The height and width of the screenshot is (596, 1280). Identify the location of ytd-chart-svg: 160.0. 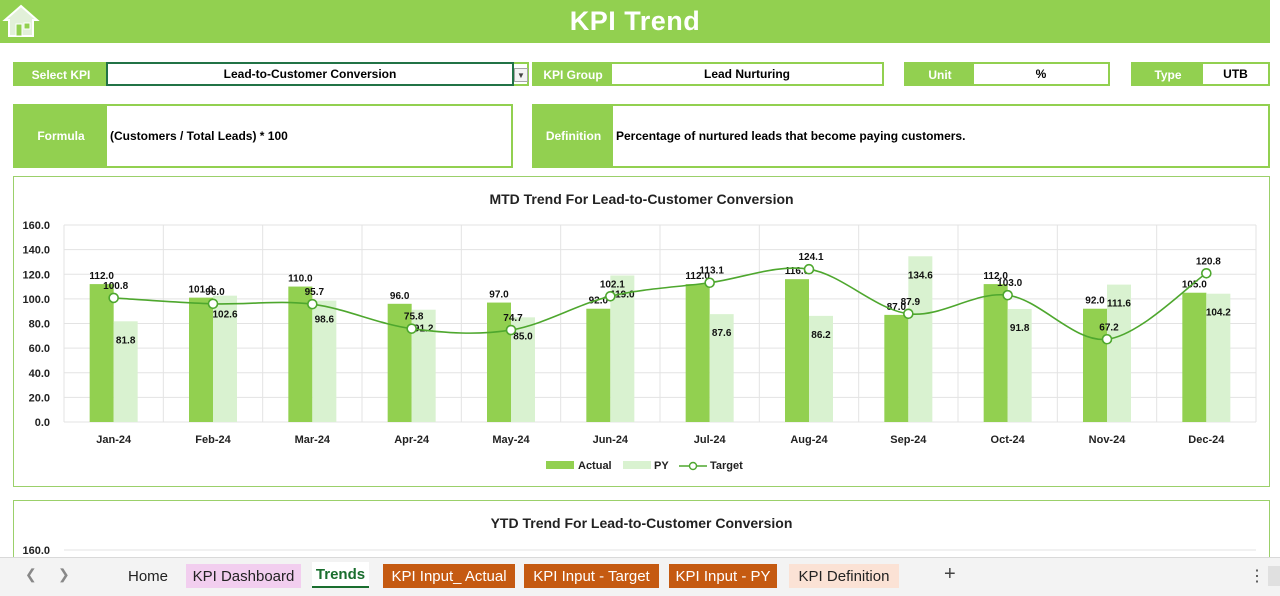
(639, 551).